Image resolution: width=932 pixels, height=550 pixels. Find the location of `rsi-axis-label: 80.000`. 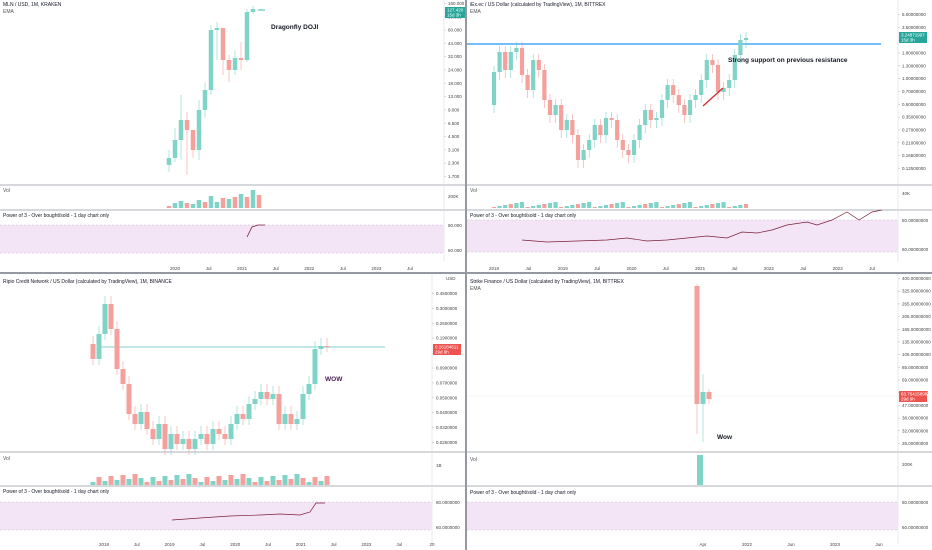

rsi-axis-label: 80.000 is located at coordinates (455, 225).